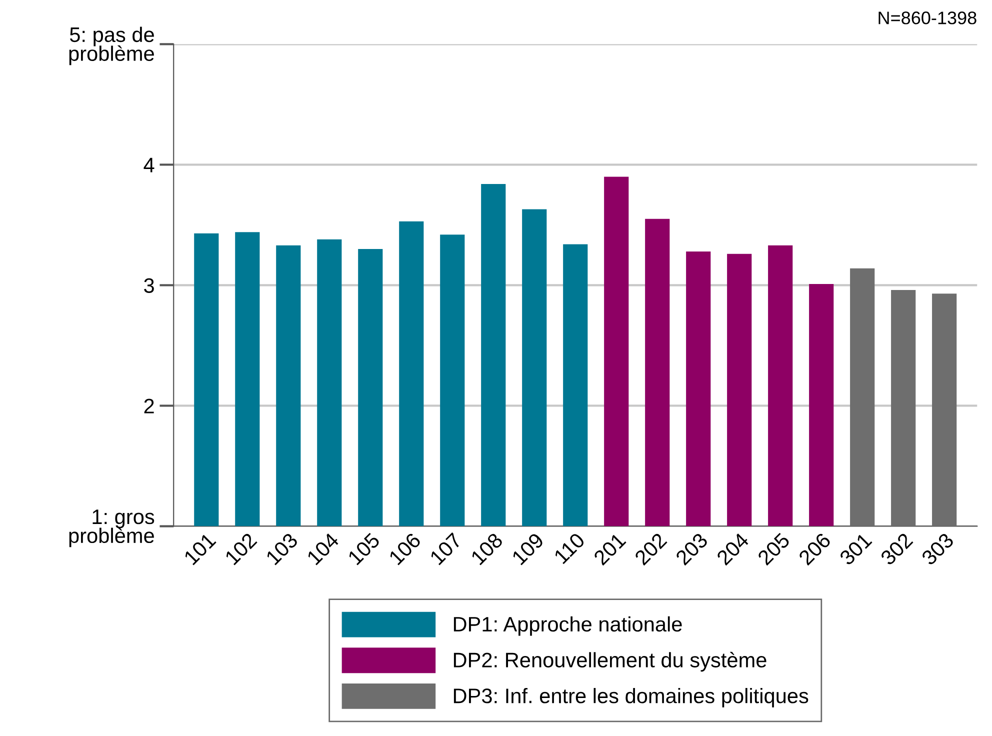  What do you see at coordinates (149, 165) in the screenshot?
I see `y-tick-label: 4` at bounding box center [149, 165].